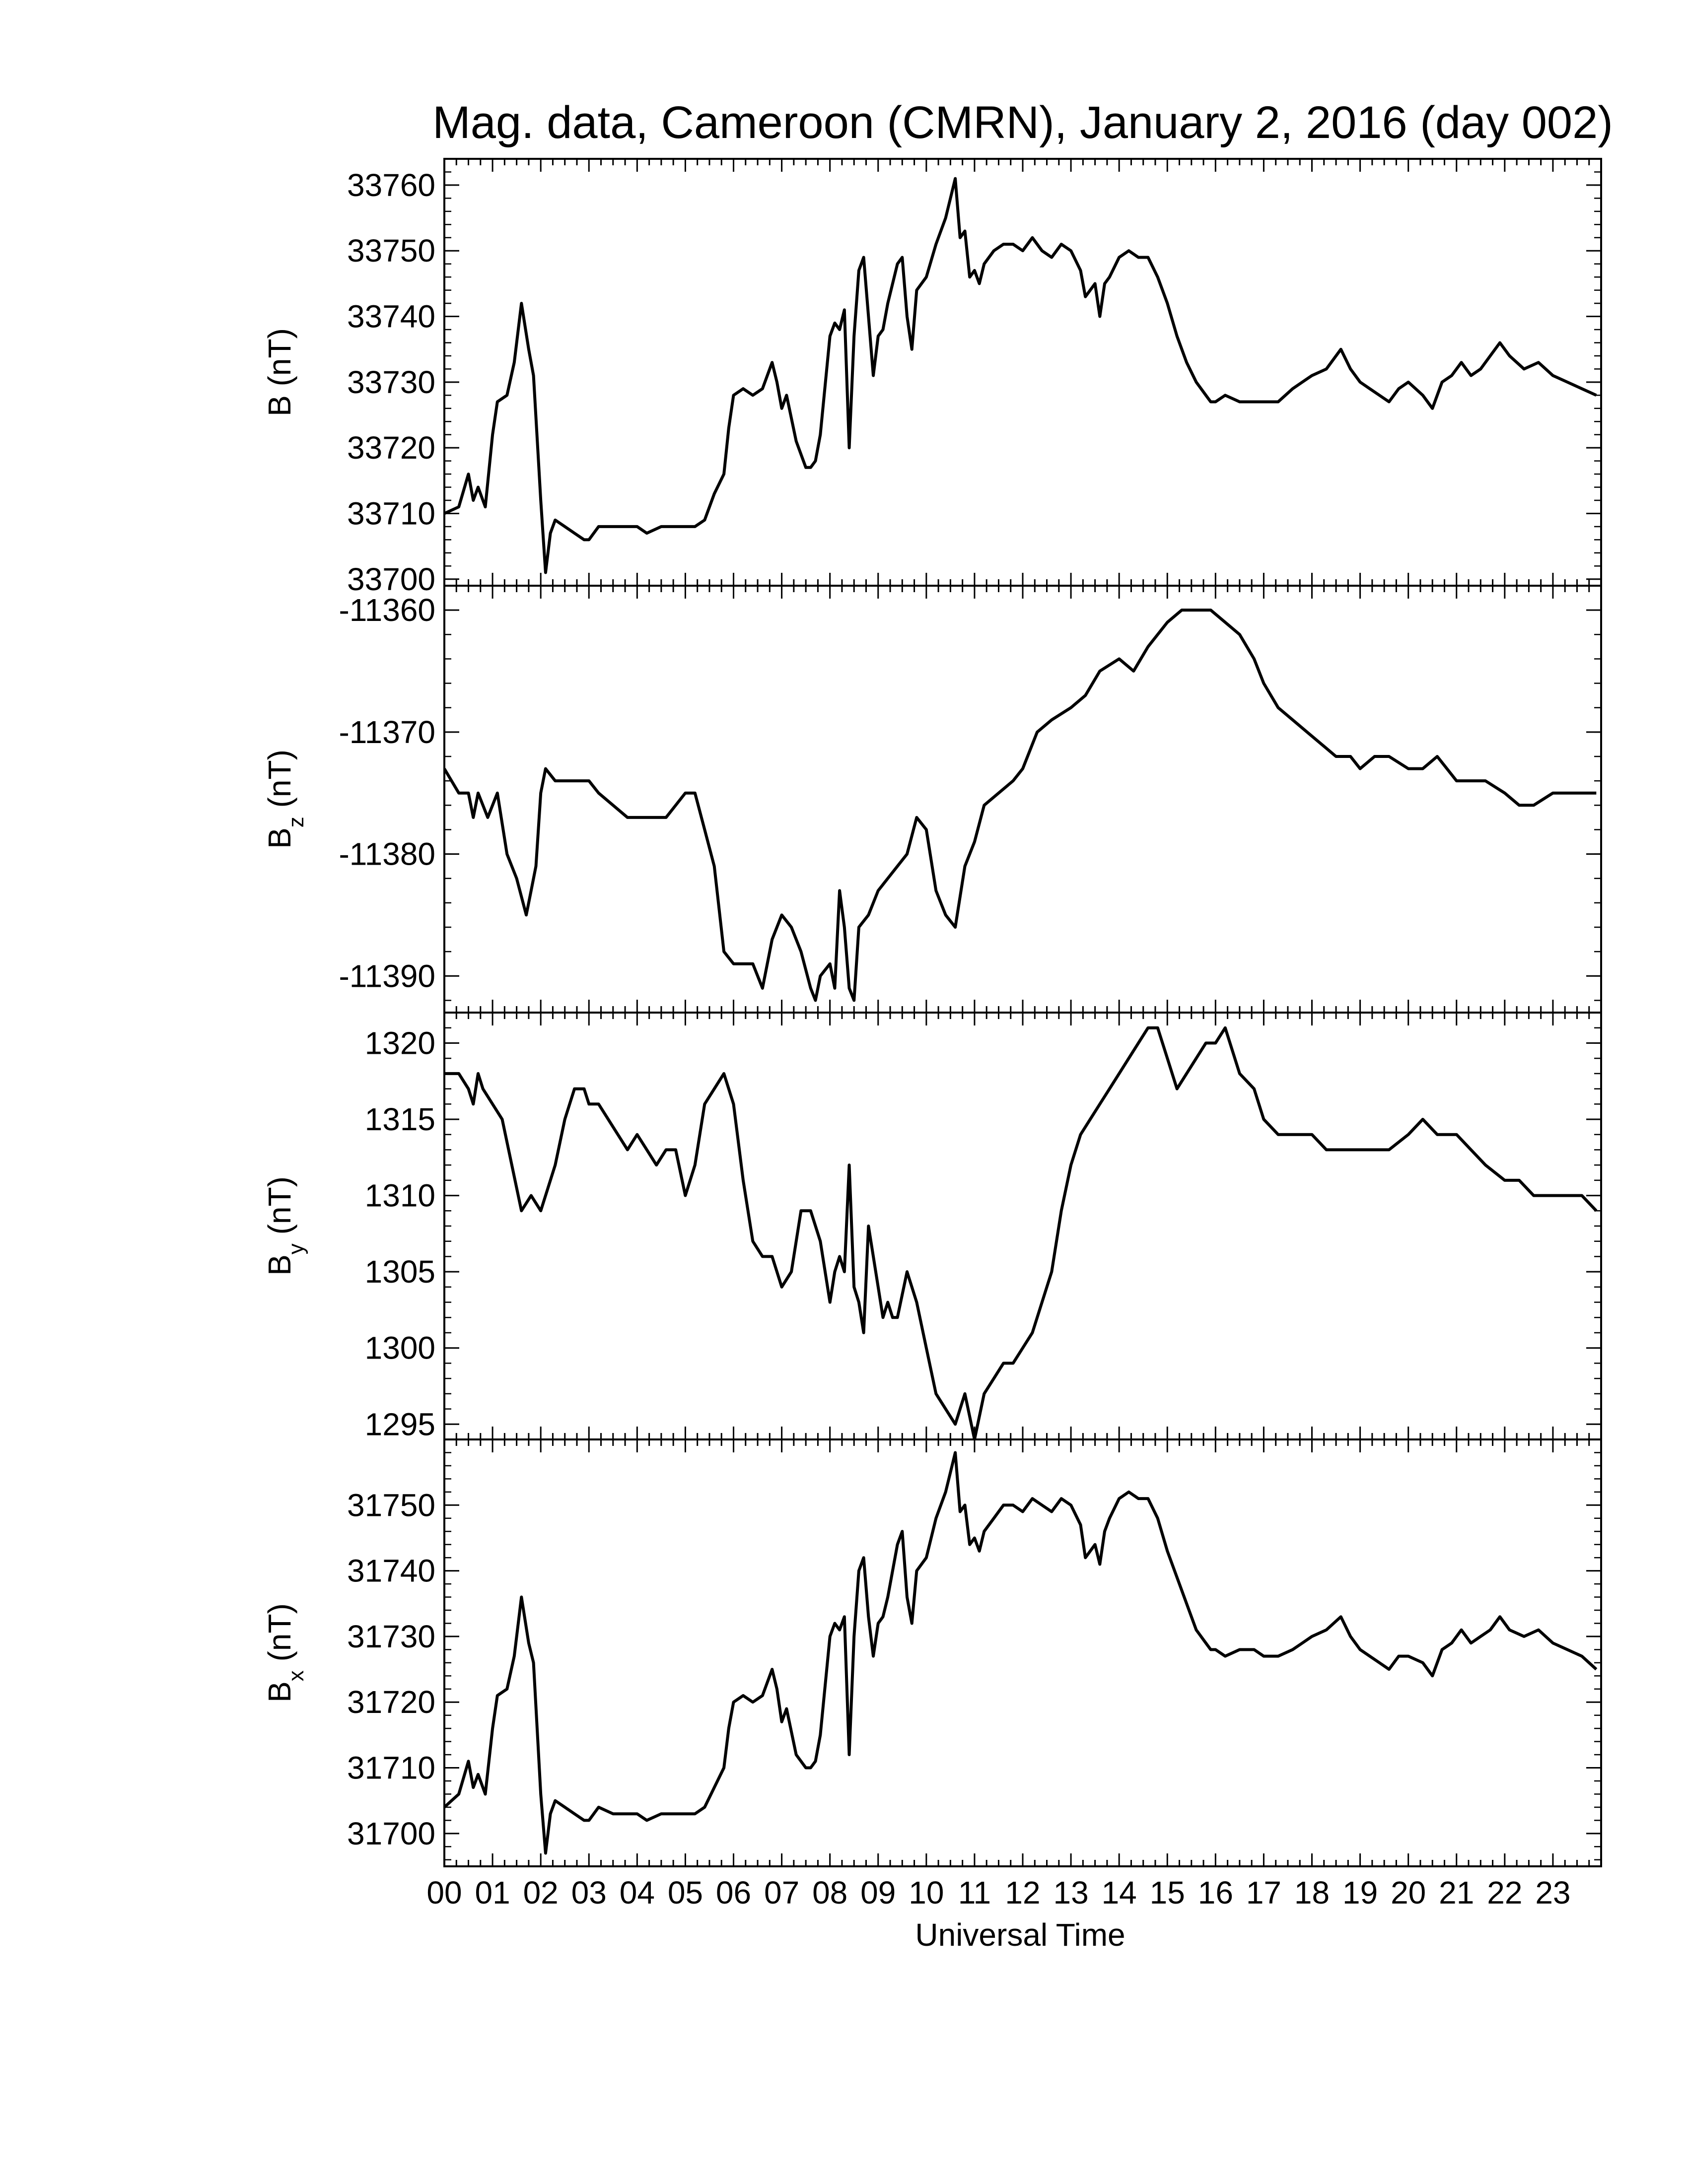  What do you see at coordinates (444, 1893) in the screenshot?
I see `x-tick-label: 00` at bounding box center [444, 1893].